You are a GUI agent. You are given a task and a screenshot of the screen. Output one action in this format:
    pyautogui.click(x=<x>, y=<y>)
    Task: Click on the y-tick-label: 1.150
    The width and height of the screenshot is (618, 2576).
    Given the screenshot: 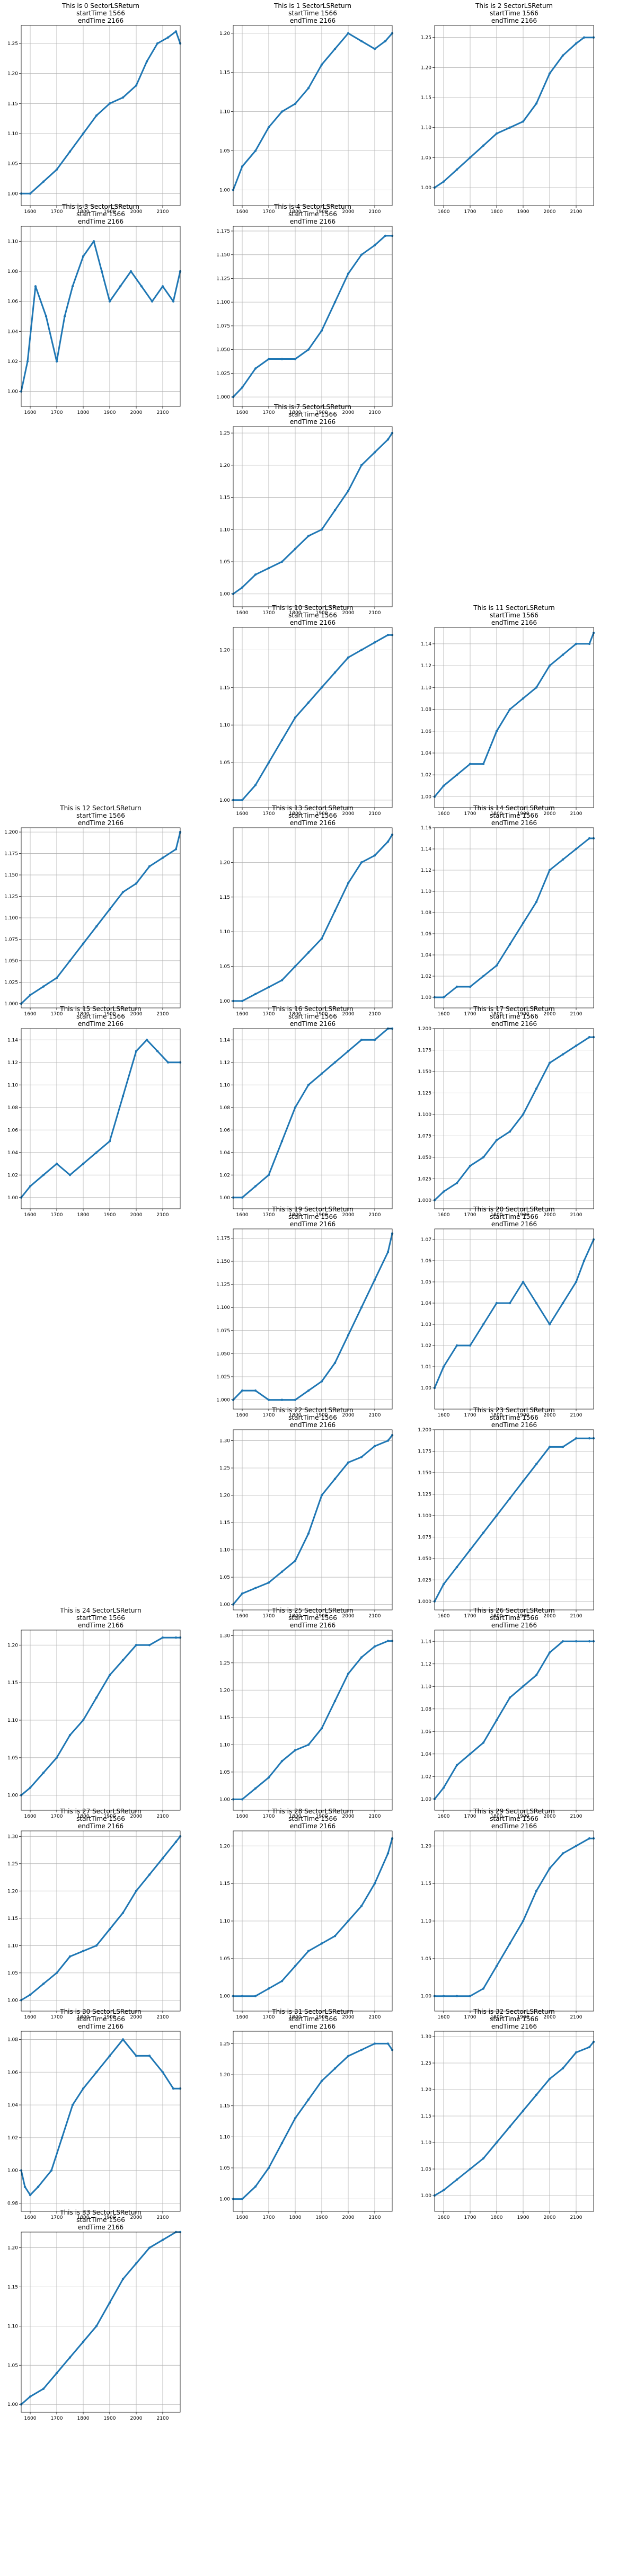 What is the action you would take?
    pyautogui.click(x=223, y=255)
    